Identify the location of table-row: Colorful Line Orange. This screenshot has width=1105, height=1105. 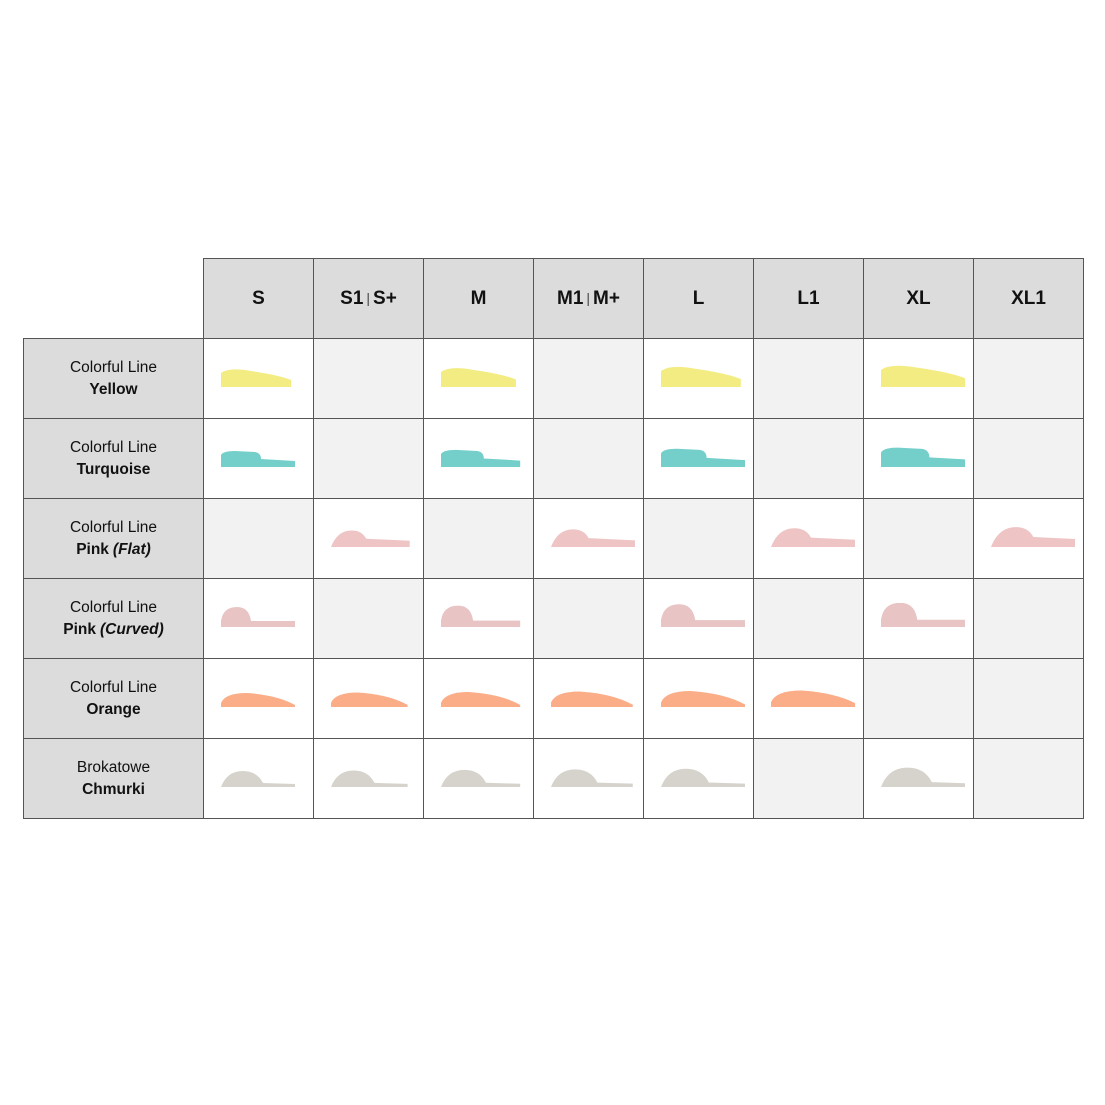
(553, 698).